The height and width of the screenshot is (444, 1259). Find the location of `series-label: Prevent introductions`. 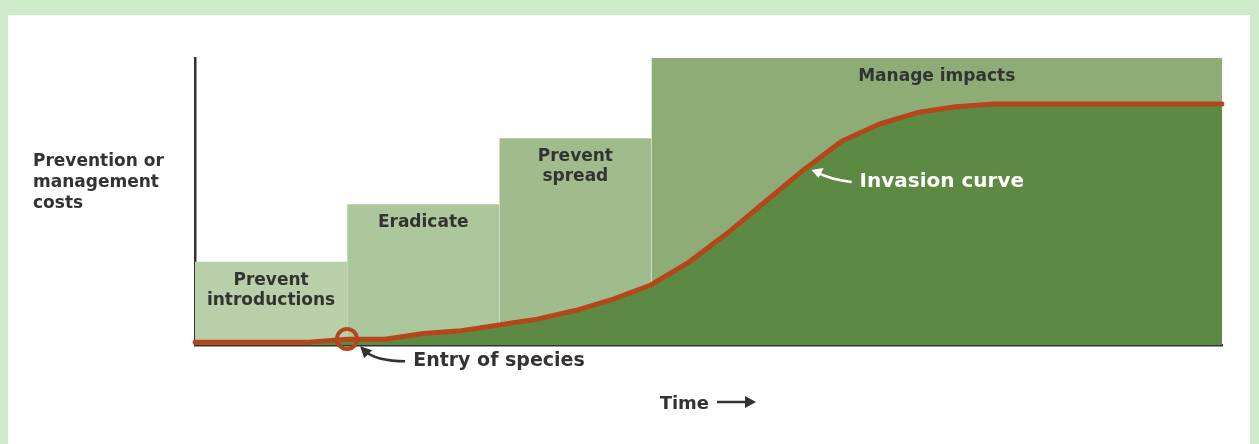

series-label: Prevent introductions is located at coordinates (271, 288).